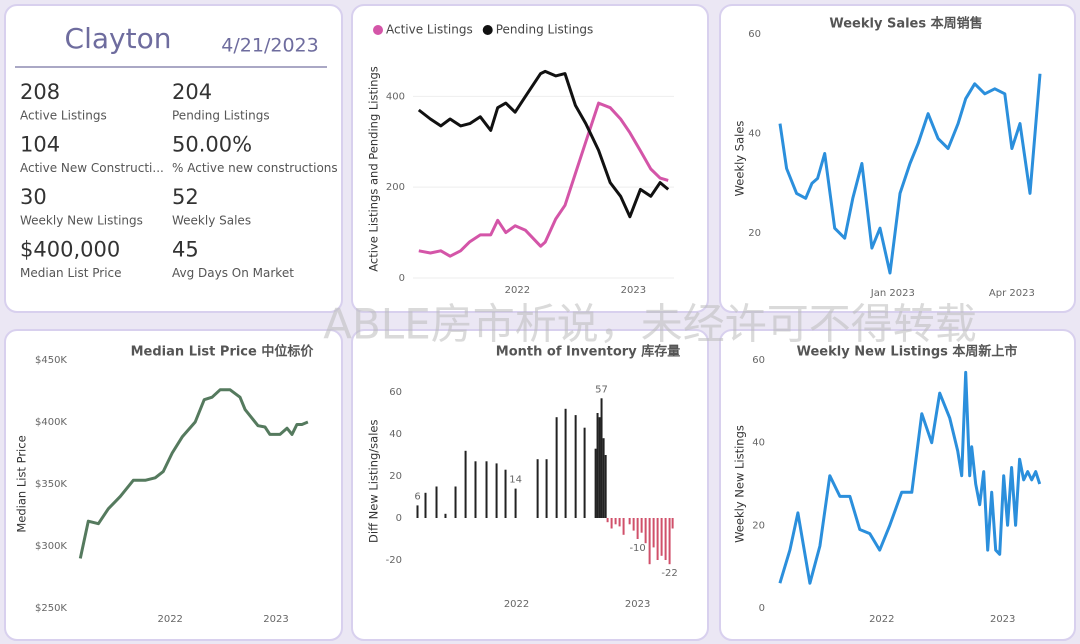 This screenshot has height=644, width=1080. Describe the element at coordinates (740, 484) in the screenshot. I see `y-axis-label: Weekly New Listings` at that location.